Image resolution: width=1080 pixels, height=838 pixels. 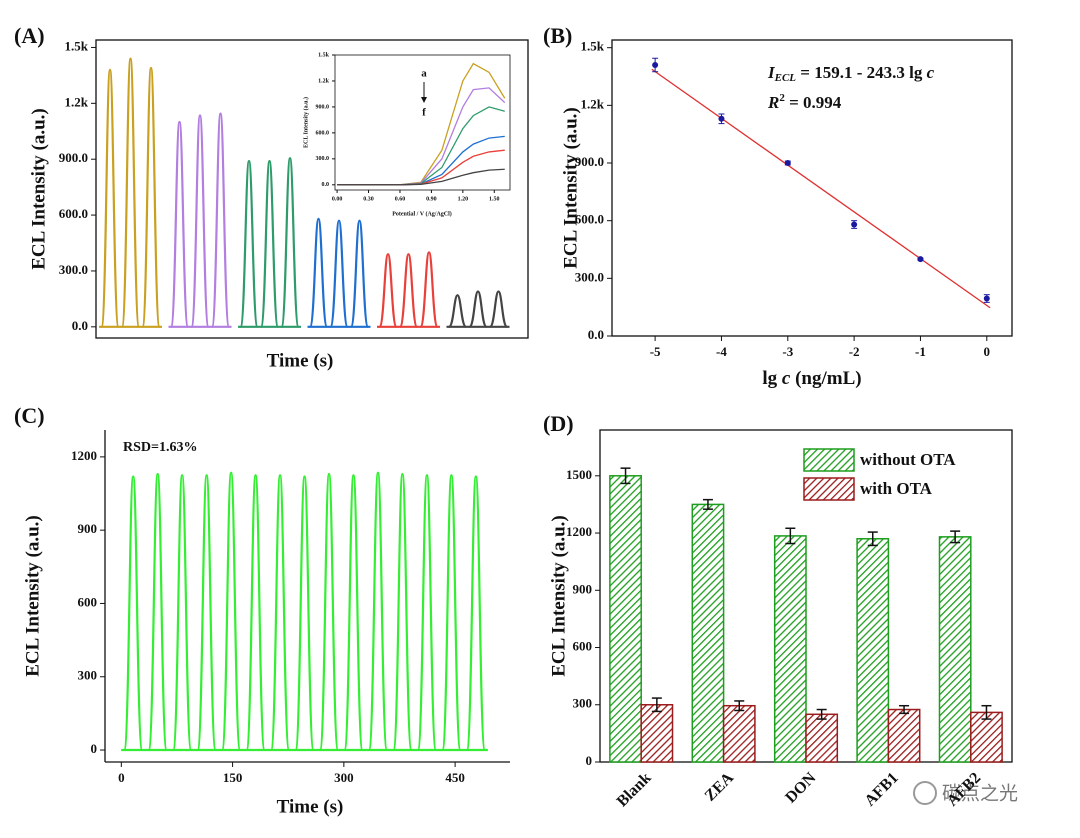 I want to click on r-squared-part: 2, so click(x=782, y=98).